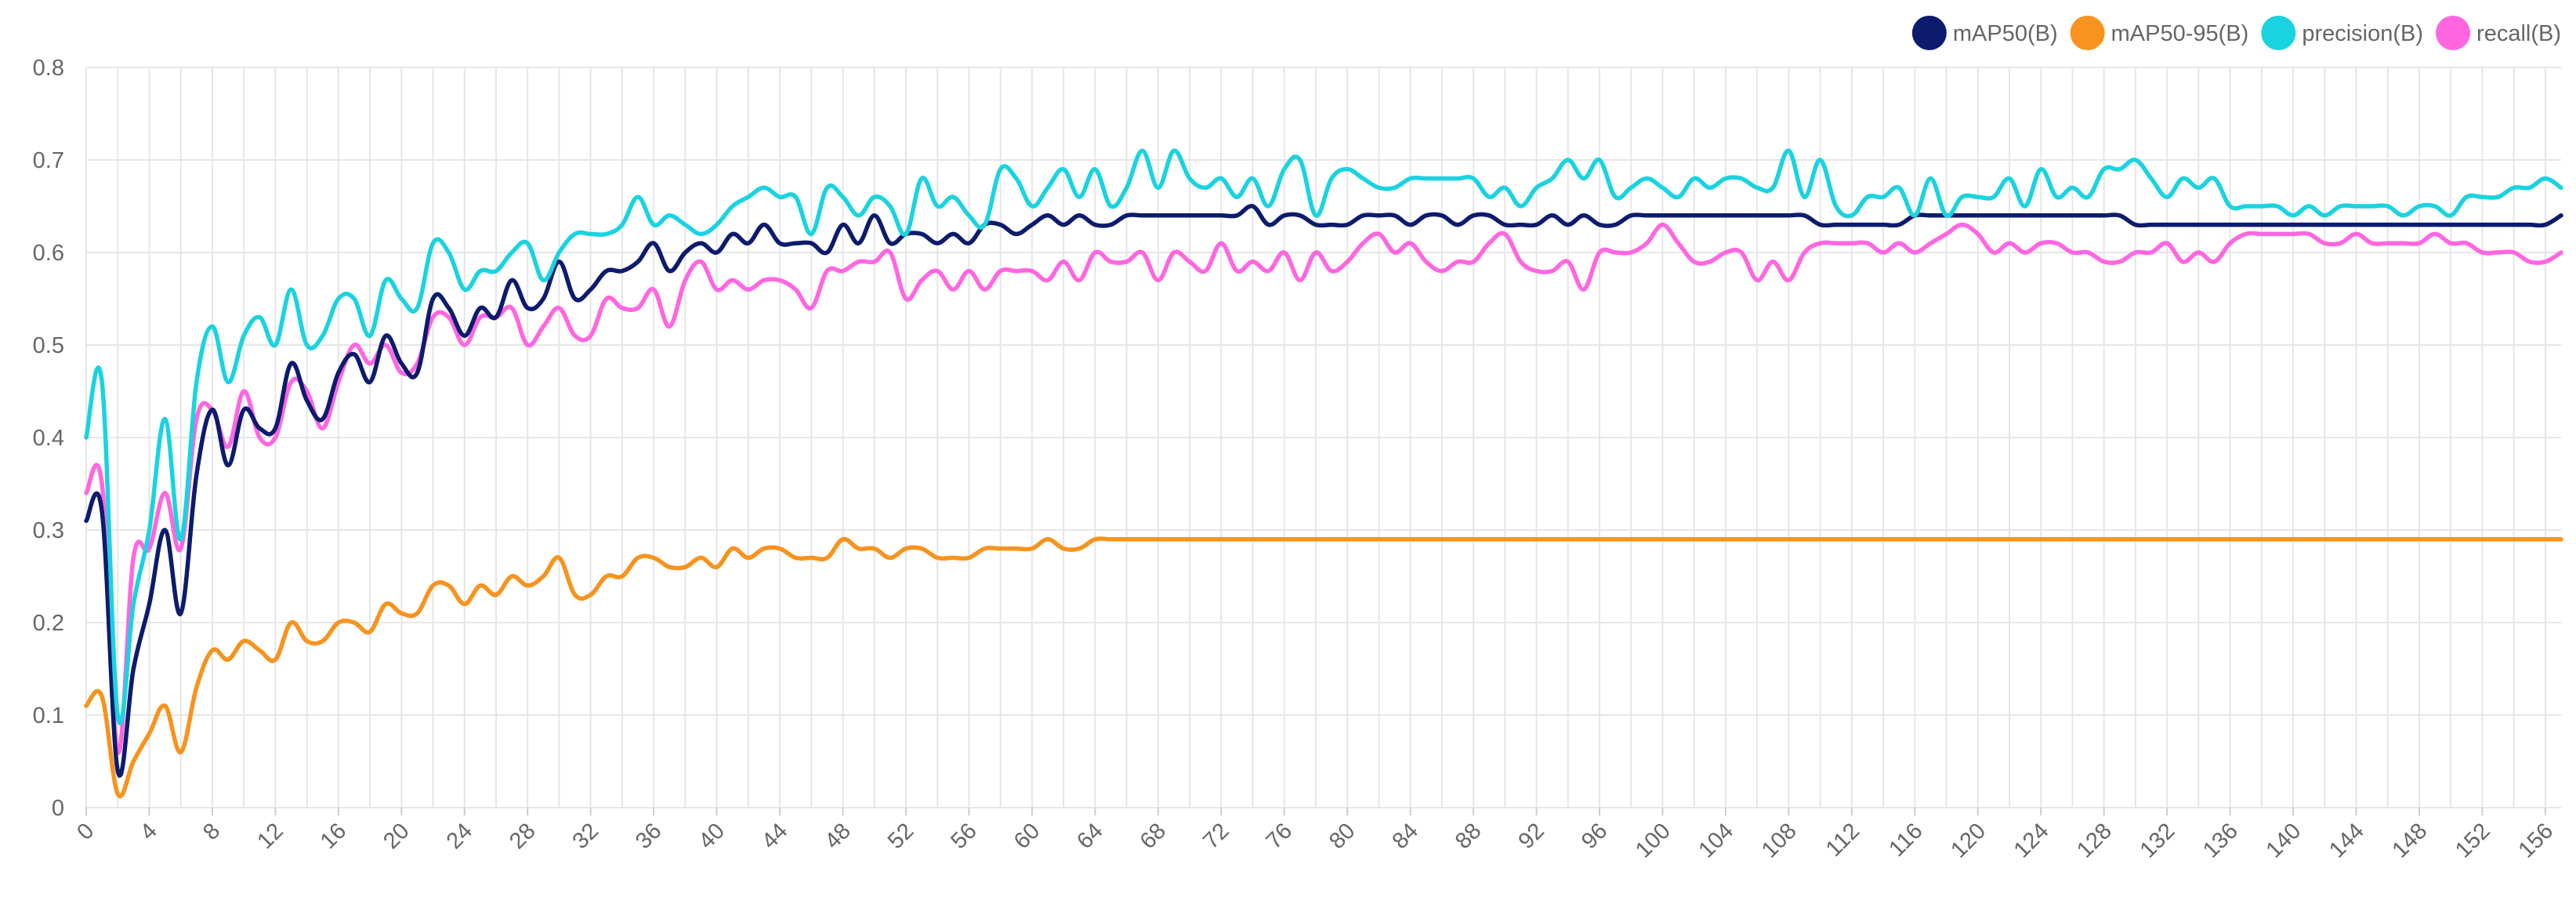 The width and height of the screenshot is (2576, 897). Describe the element at coordinates (1468, 836) in the screenshot. I see `x-tick-label: 88` at that location.